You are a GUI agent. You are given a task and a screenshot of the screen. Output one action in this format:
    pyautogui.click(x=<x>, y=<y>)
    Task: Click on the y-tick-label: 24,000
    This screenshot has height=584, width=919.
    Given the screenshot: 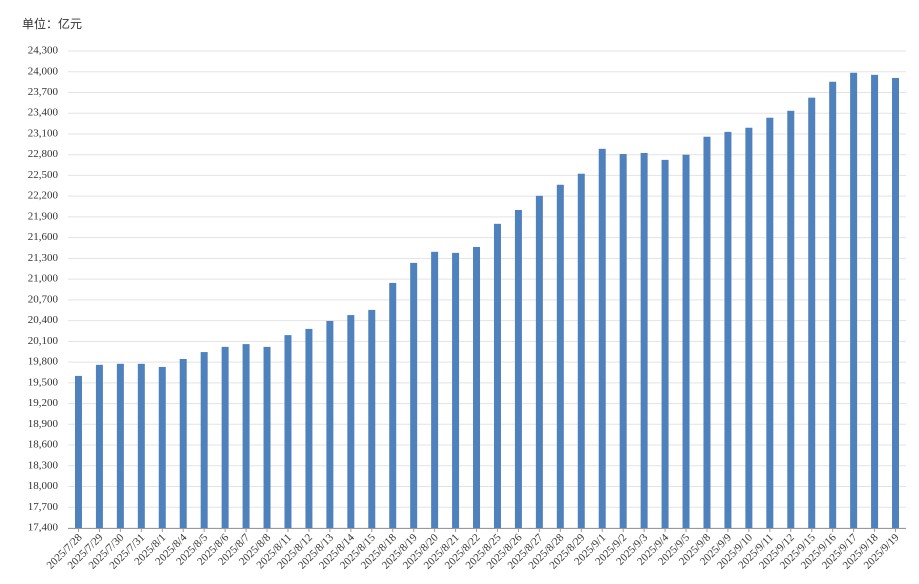 What is the action you would take?
    pyautogui.click(x=43, y=71)
    